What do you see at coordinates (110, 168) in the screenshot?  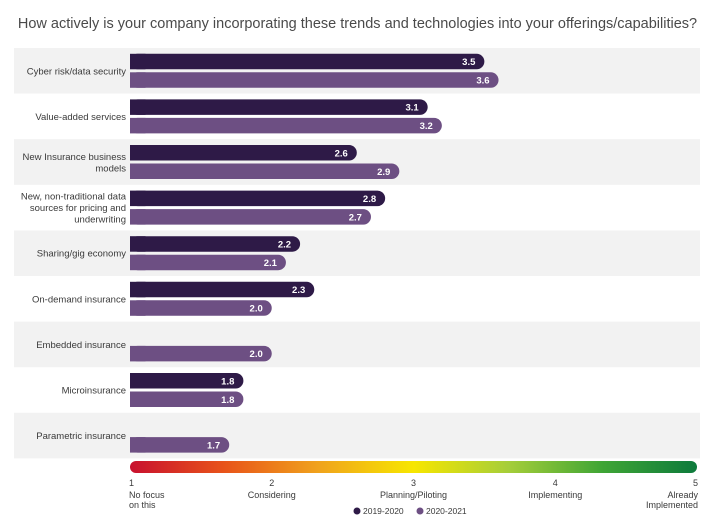 I see `category-label: models` at bounding box center [110, 168].